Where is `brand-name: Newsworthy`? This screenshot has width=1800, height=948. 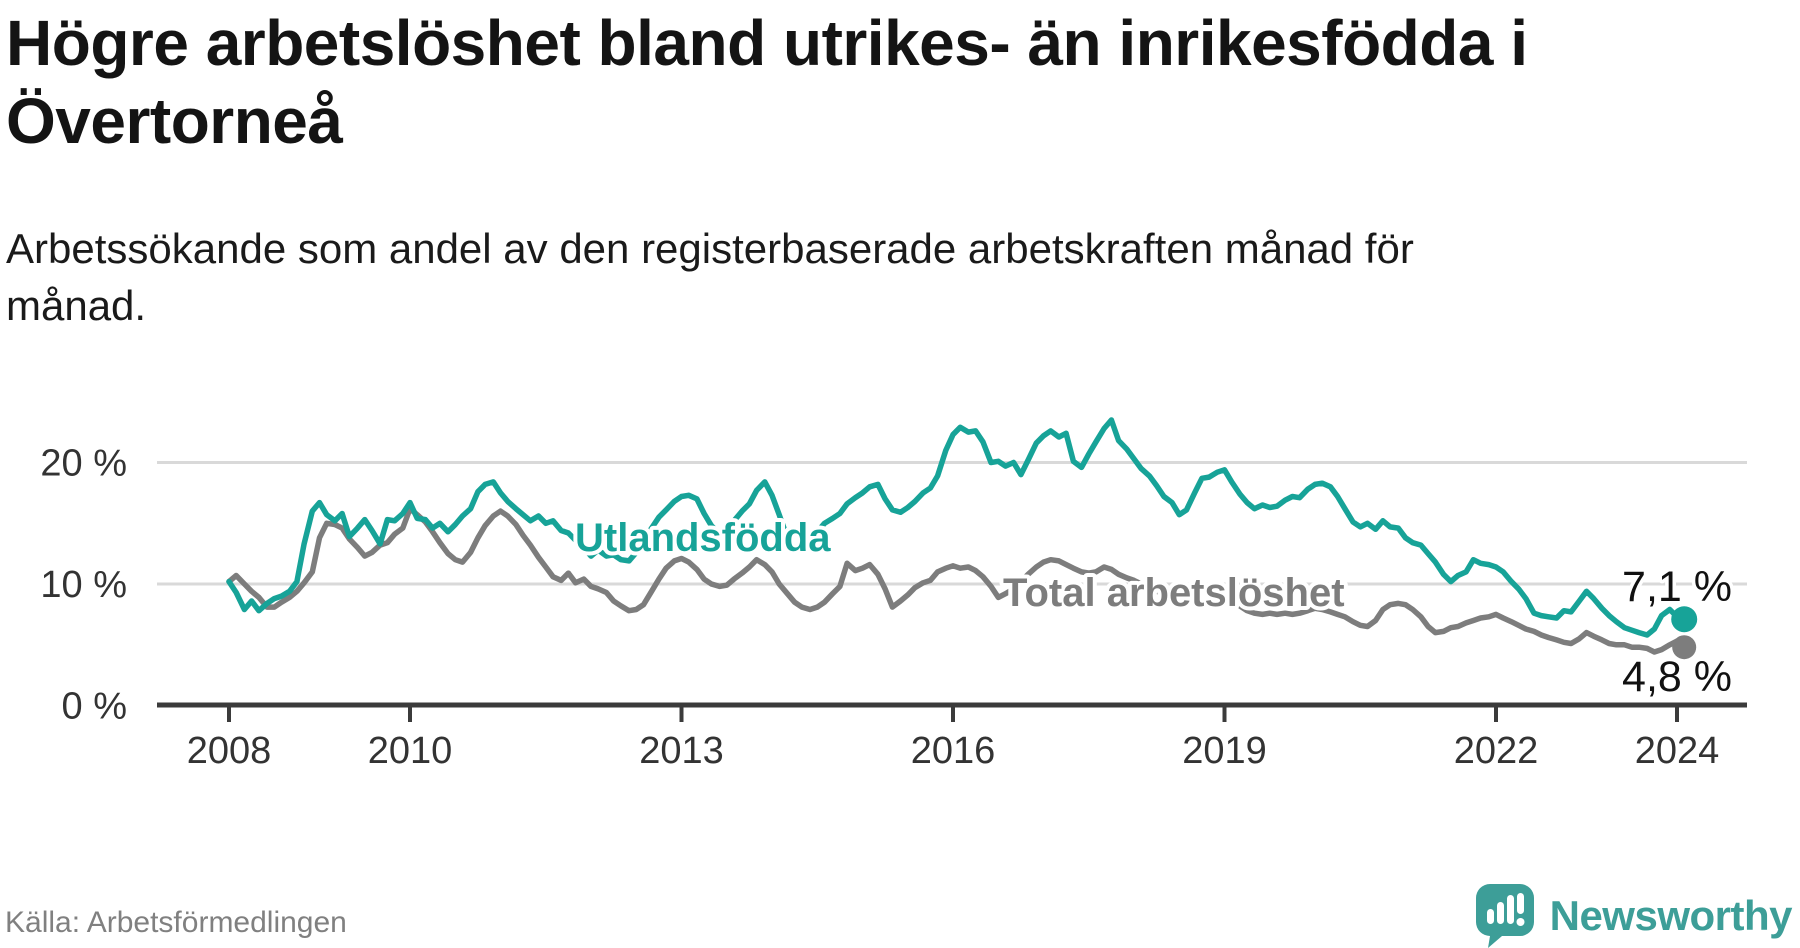
brand-name: Newsworthy is located at coordinates (1671, 915).